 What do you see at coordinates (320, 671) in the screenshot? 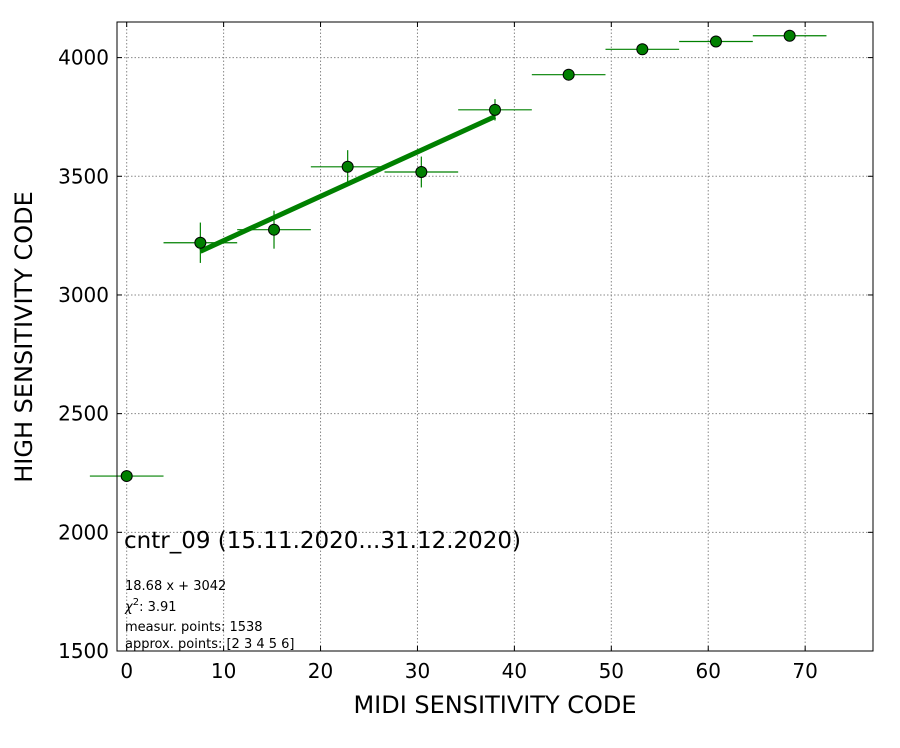
I see `x-tick-label: 20` at bounding box center [320, 671].